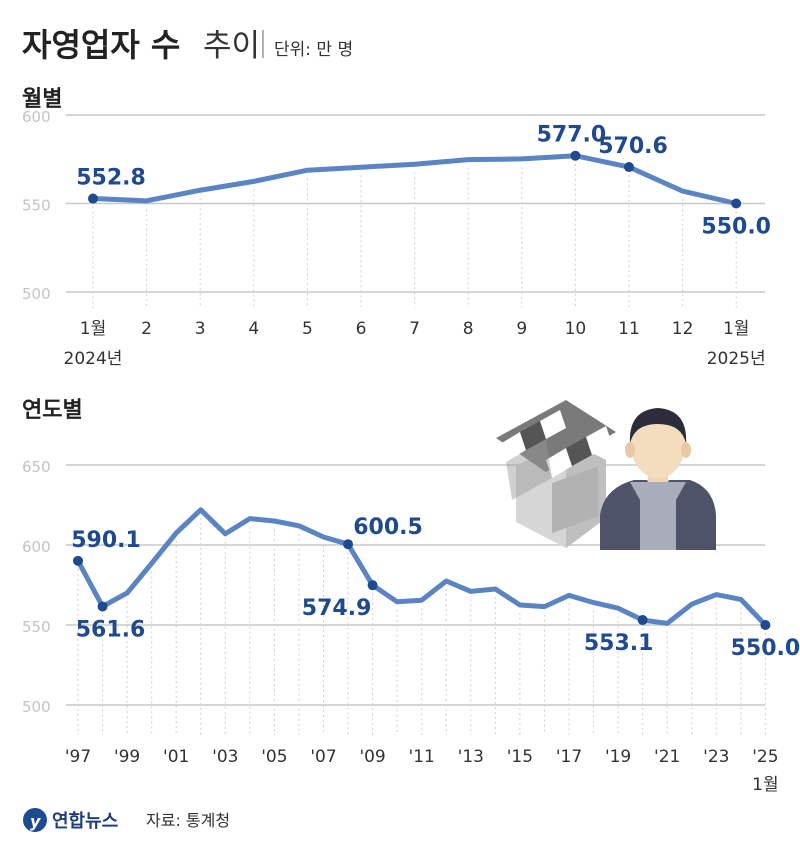 Image resolution: width=800 pixels, height=852 pixels. I want to click on x-tick-label: 12, so click(683, 329).